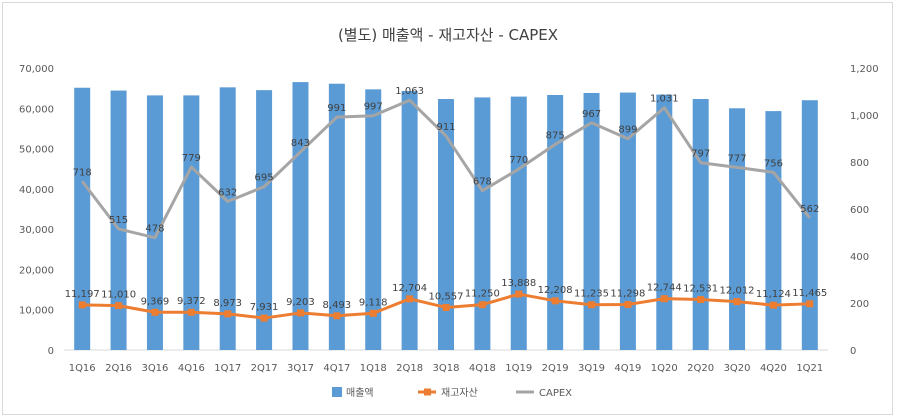 This screenshot has width=897, height=419. I want to click on y-right-tick-label: 800, so click(859, 163).